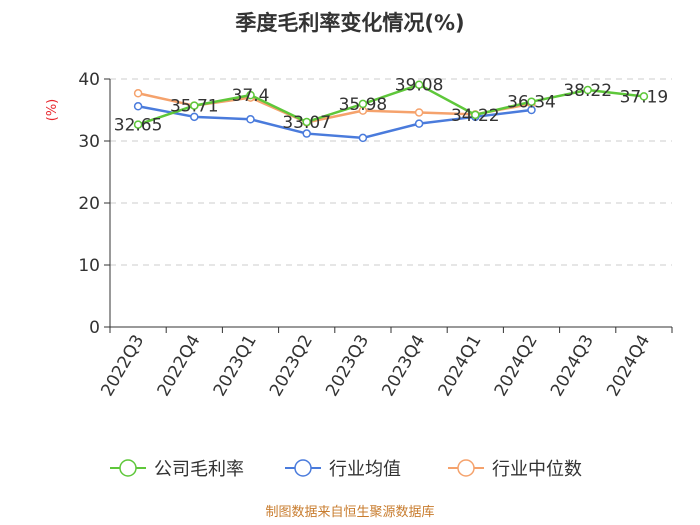 The width and height of the screenshot is (700, 525). I want to click on data-label: 32.65, so click(138, 126).